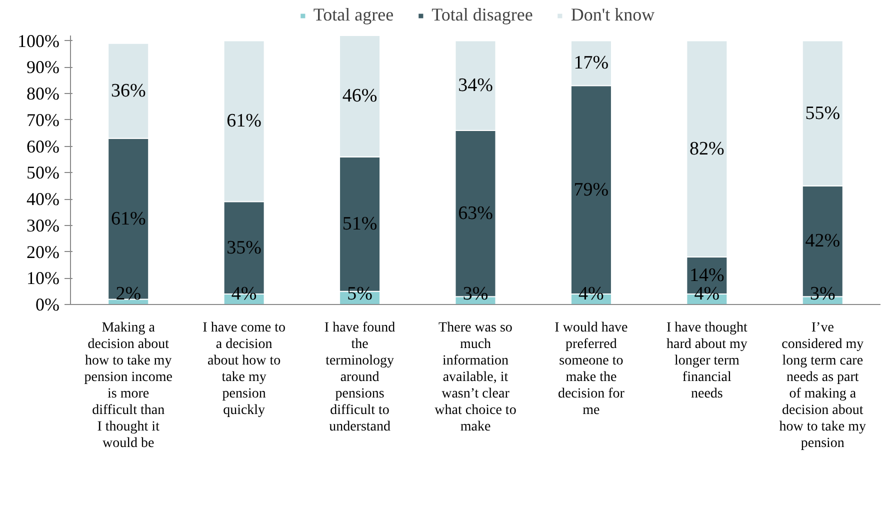  I want to click on text: 46%, so click(360, 96).